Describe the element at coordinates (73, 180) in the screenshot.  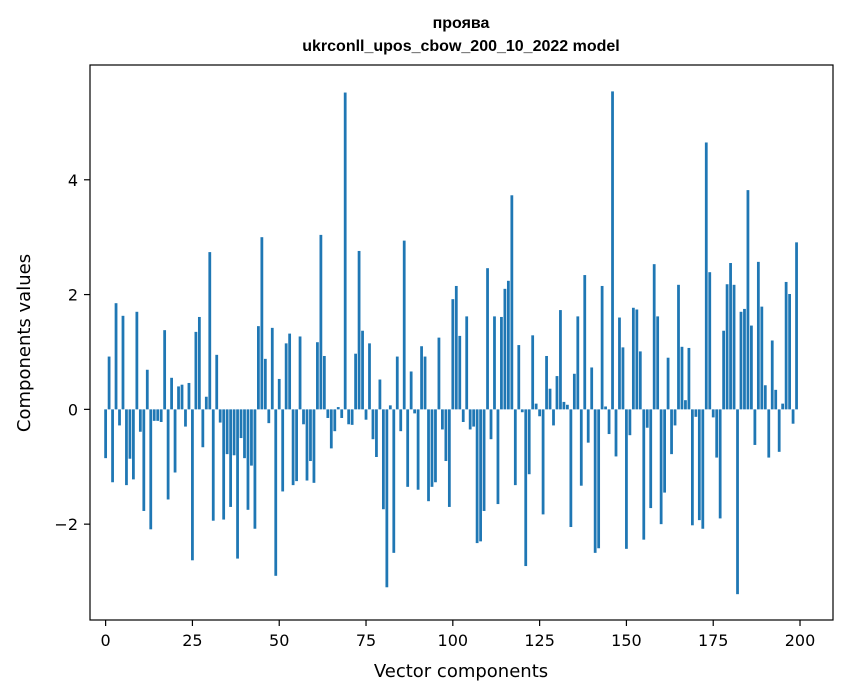
I see `y-tick-label: 4` at that location.